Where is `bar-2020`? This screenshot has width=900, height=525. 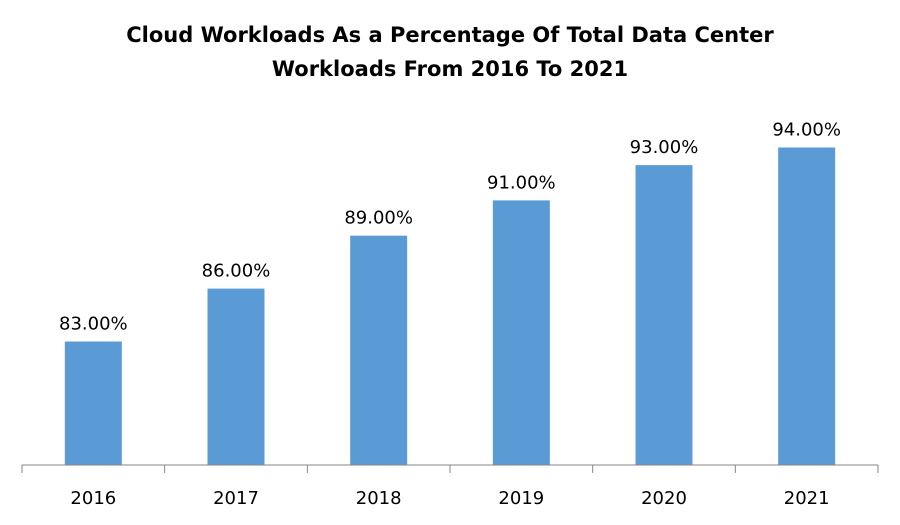 bar-2020 is located at coordinates (664, 315).